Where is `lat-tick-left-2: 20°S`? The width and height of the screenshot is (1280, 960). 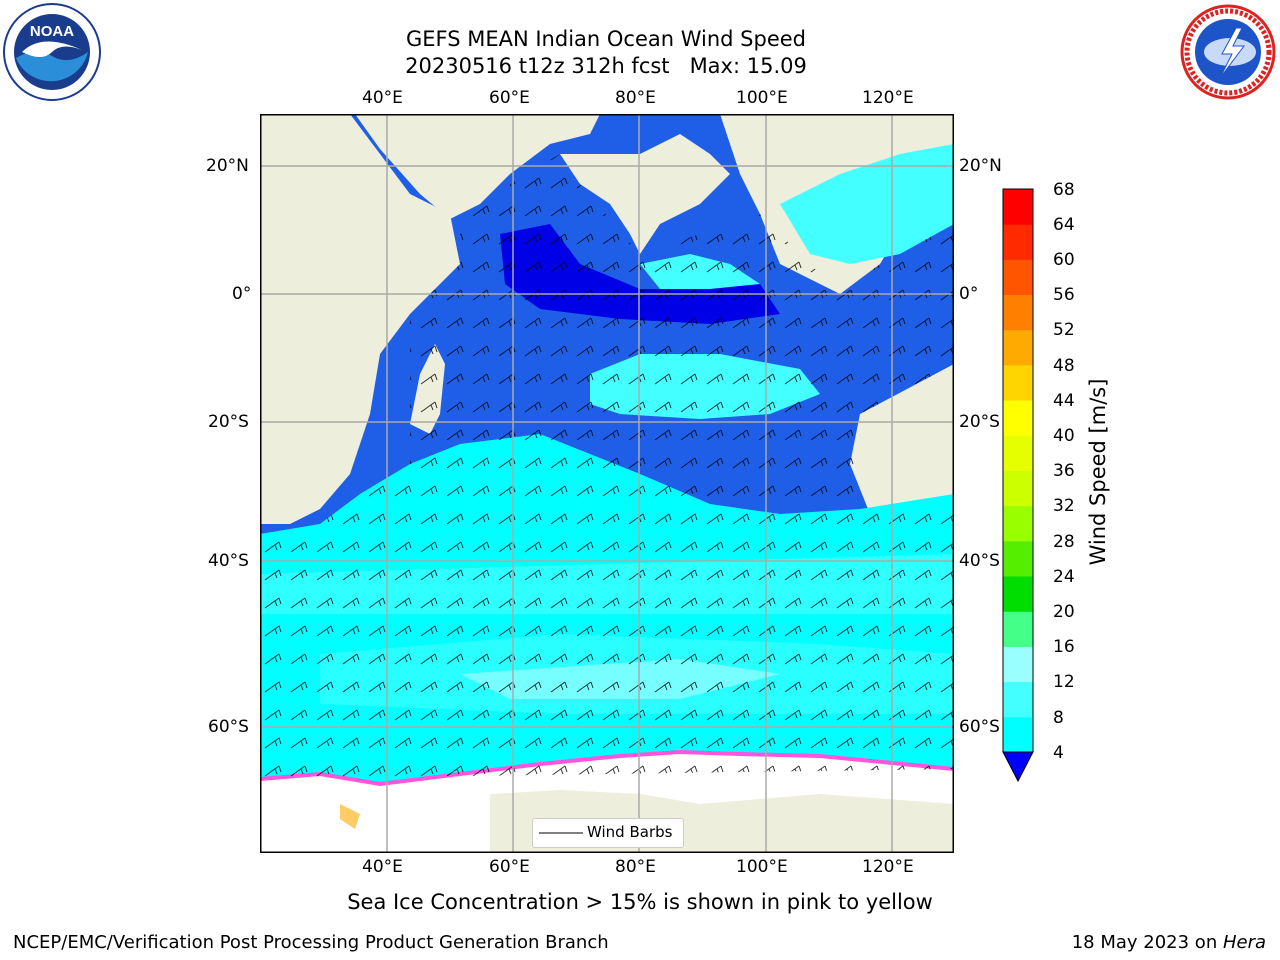 lat-tick-left-2: 20°S is located at coordinates (228, 422).